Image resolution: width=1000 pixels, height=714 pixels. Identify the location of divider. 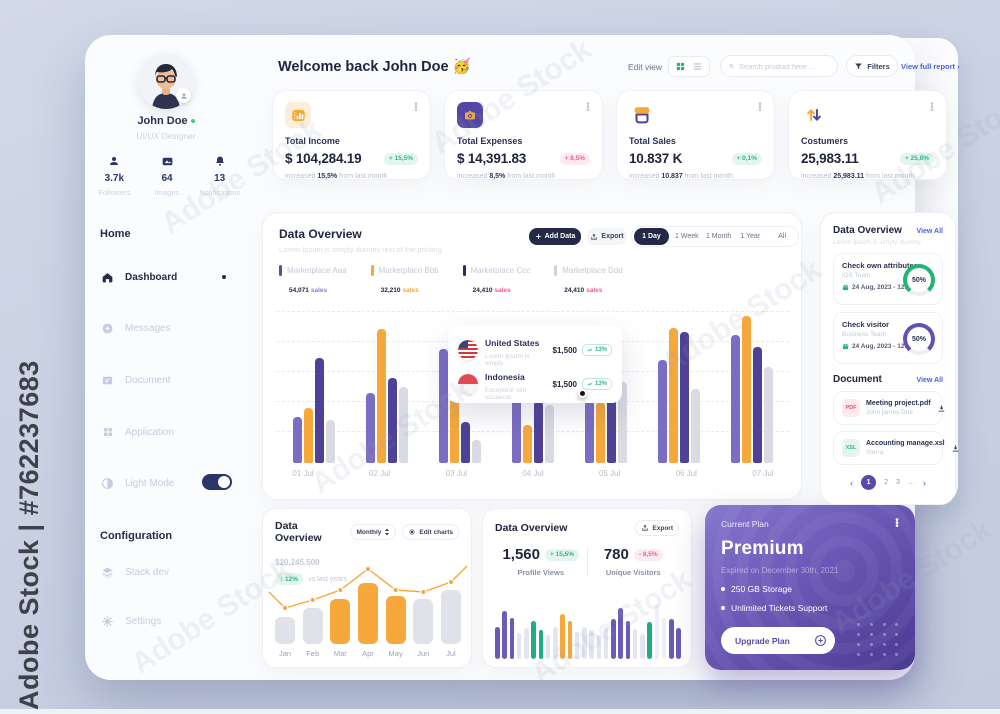
(587, 561).